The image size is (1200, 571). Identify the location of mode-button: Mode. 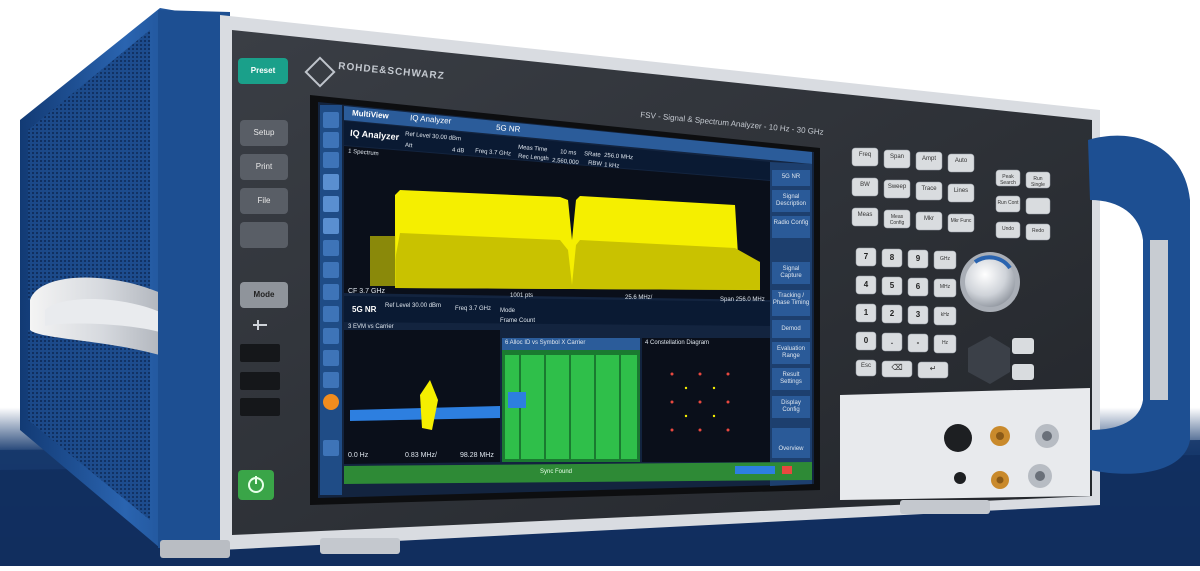
(264, 294).